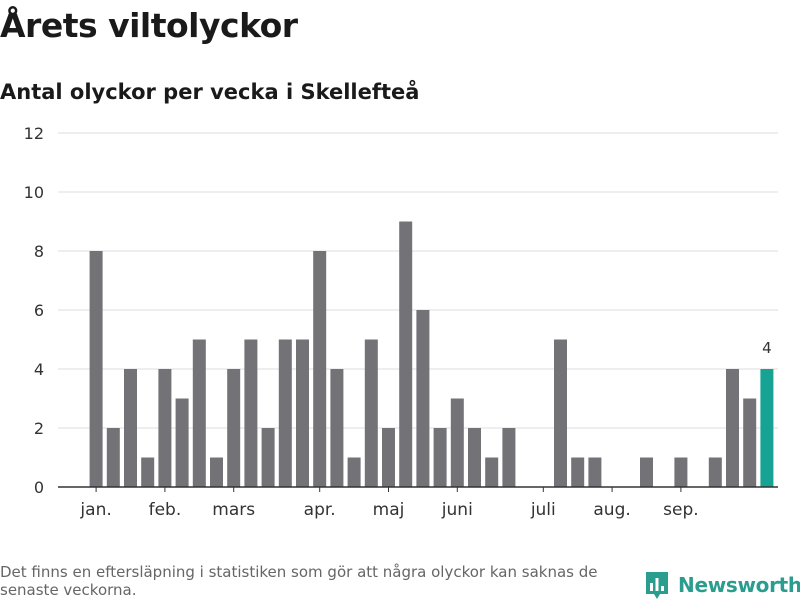  What do you see at coordinates (543, 510) in the screenshot?
I see `x-tick-label: juli` at bounding box center [543, 510].